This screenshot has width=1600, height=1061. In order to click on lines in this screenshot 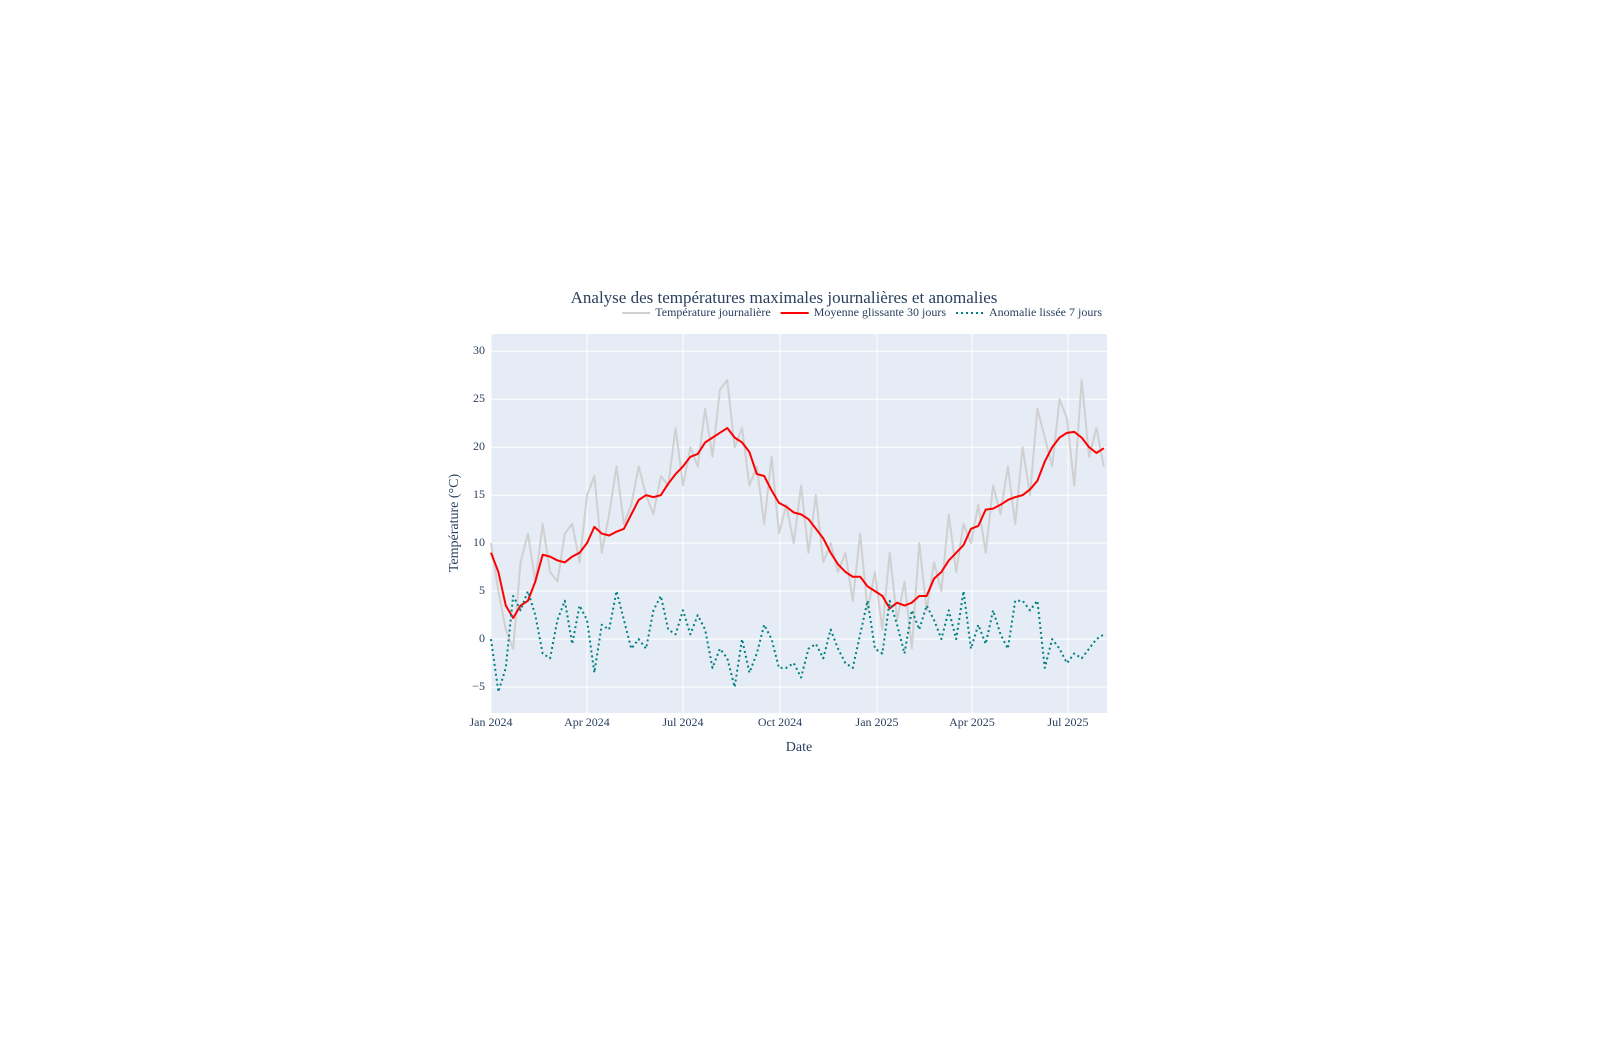, I will do `click(797, 536)`.